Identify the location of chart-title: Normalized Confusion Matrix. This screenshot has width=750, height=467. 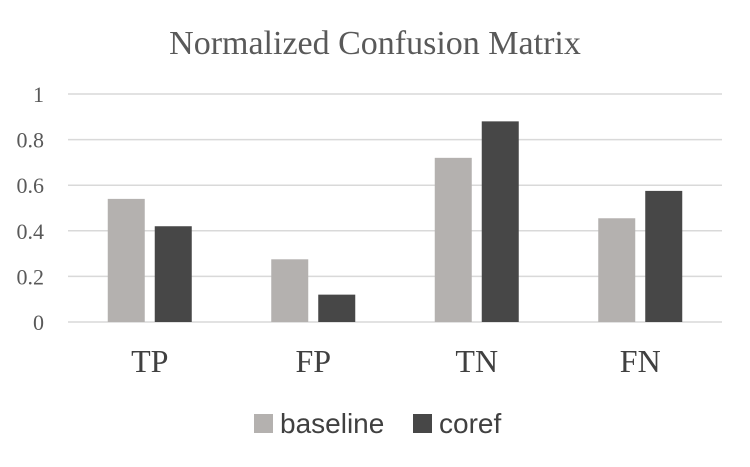
(375, 43).